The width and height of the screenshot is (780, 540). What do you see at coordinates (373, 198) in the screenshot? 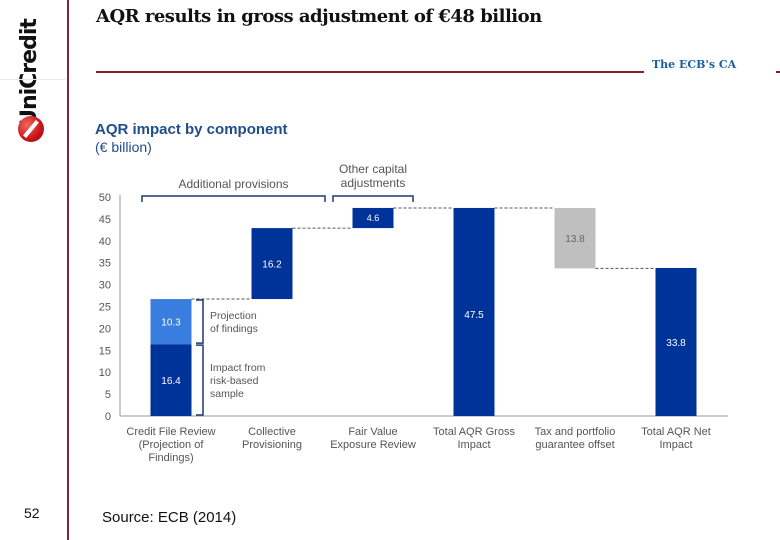
I see `bracket-other-adjustments` at bounding box center [373, 198].